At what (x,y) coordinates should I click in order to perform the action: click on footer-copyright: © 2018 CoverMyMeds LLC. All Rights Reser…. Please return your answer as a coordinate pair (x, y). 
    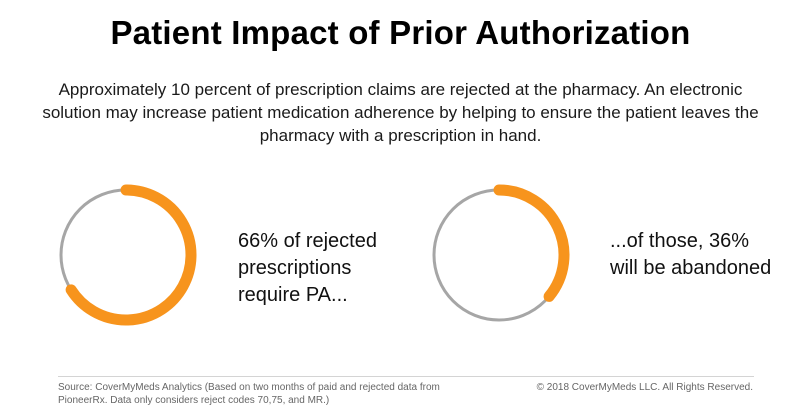
    Looking at the image, I should click on (644, 387).